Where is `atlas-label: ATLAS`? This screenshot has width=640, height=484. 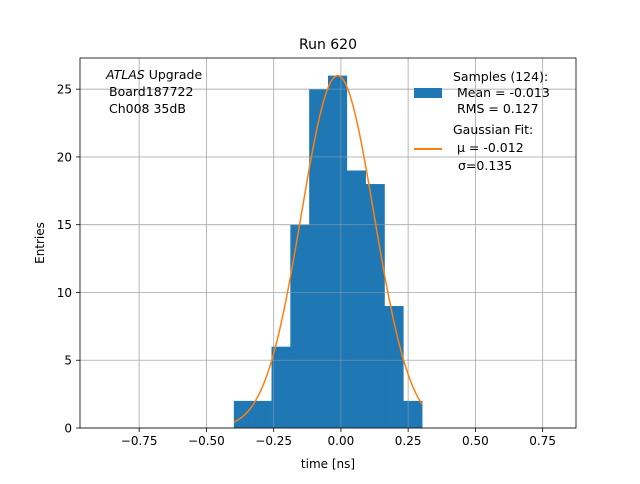
atlas-label: ATLAS is located at coordinates (125, 74).